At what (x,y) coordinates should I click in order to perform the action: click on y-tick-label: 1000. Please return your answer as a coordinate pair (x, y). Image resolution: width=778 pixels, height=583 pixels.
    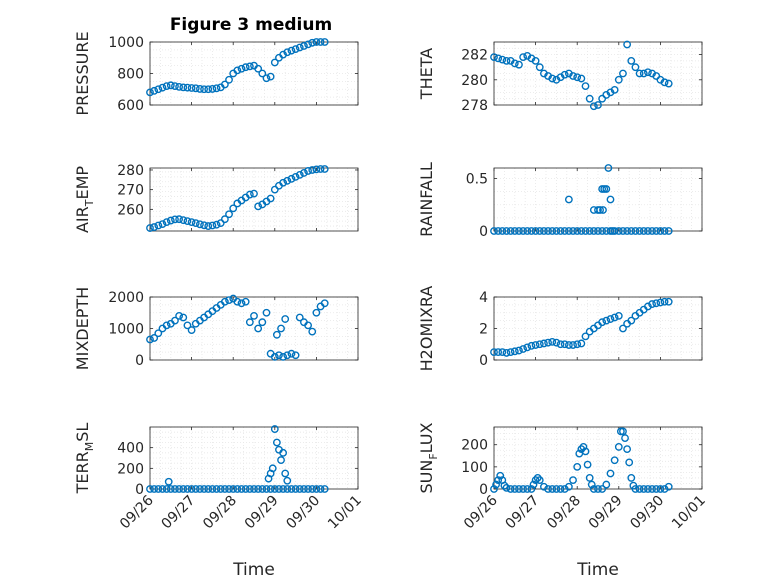
    Looking at the image, I should click on (126, 330).